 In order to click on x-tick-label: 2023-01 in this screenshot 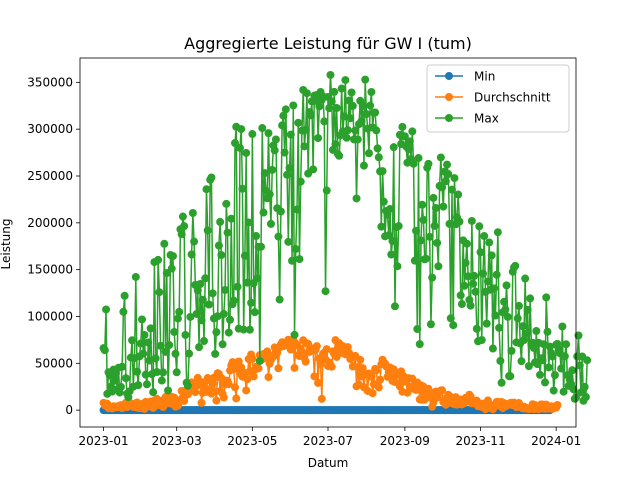, I will do `click(103, 441)`.